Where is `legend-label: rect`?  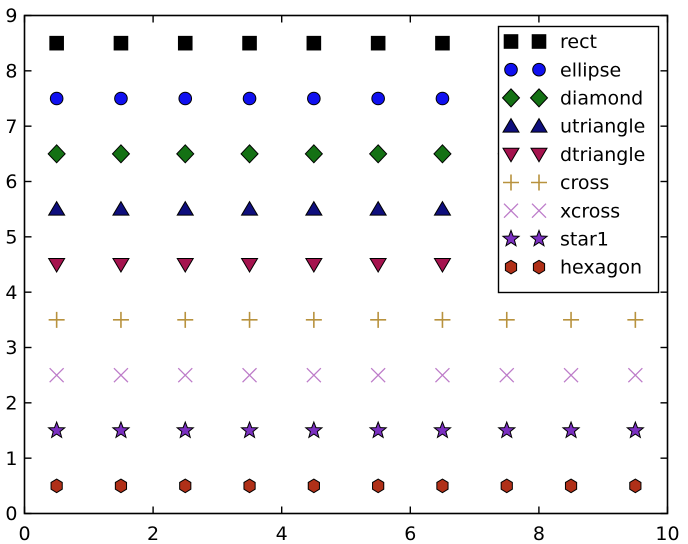
legend-label: rect is located at coordinates (578, 42).